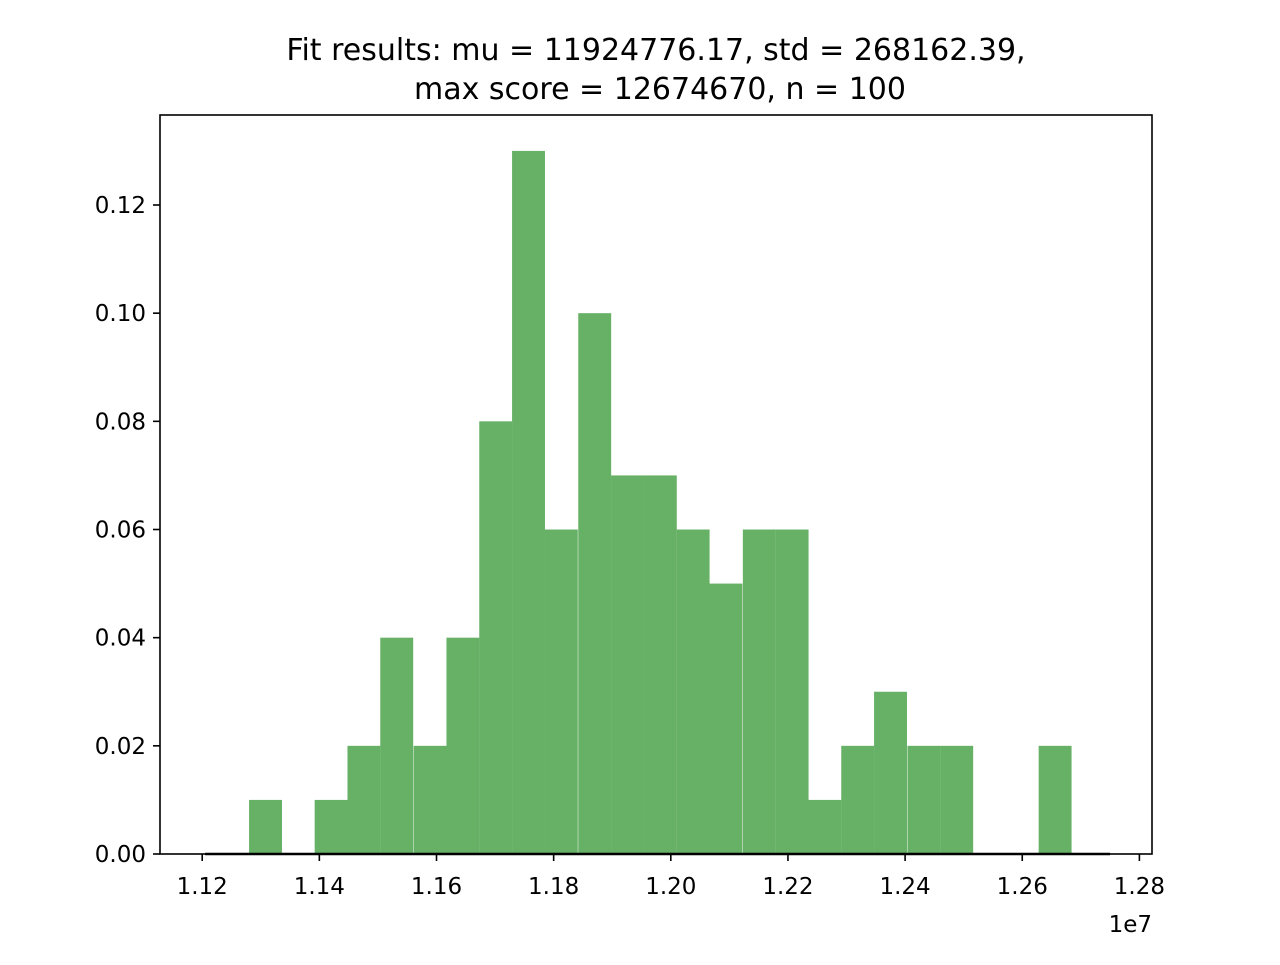  Describe the element at coordinates (120, 747) in the screenshot. I see `y-tick-label: 0.02` at that location.